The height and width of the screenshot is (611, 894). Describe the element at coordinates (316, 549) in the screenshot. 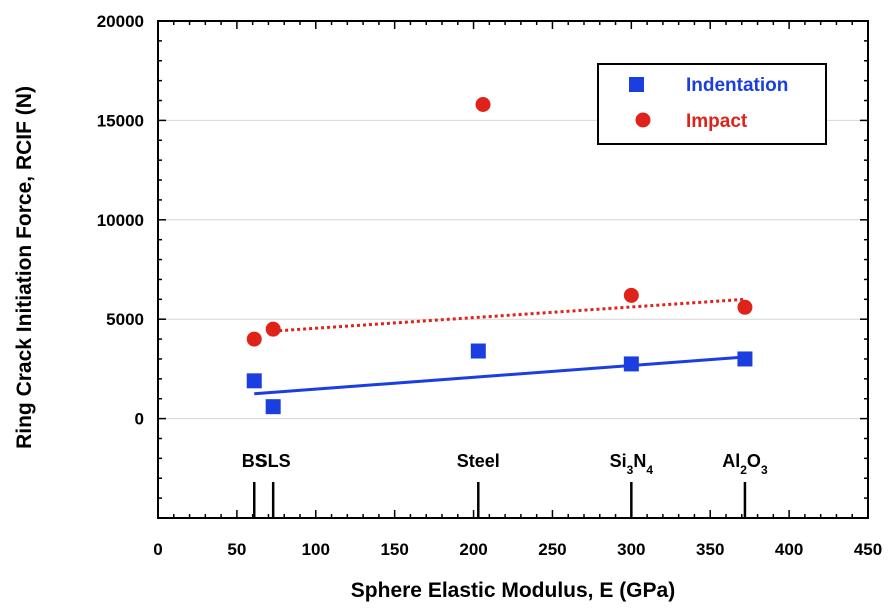

I see `x-tick-label: 100` at that location.